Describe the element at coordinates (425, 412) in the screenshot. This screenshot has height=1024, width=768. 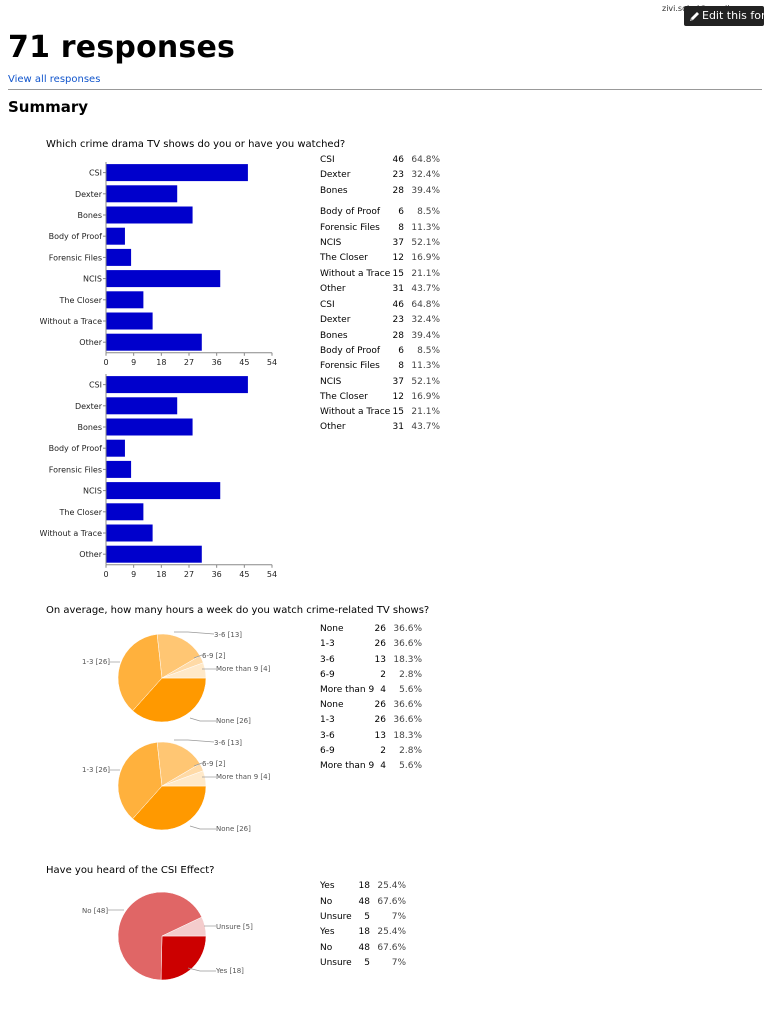
I see `stats-percent: 21.1%` at that location.